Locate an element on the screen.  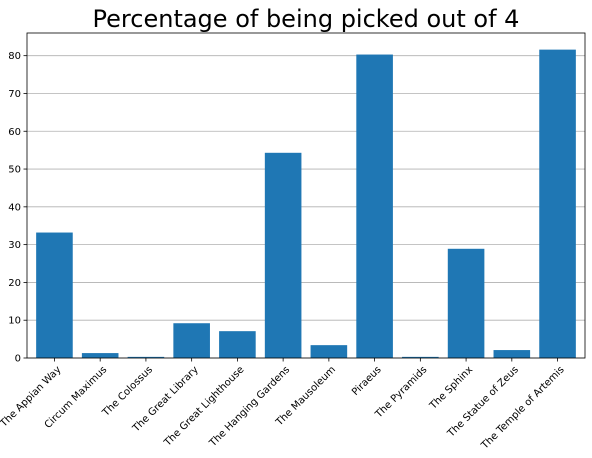
y-tick-label: 60 is located at coordinates (14, 132).